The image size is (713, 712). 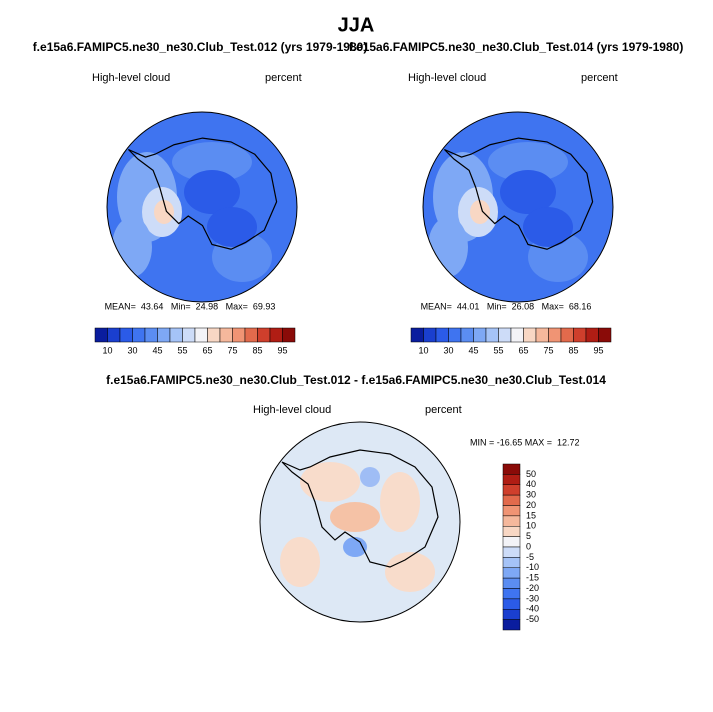 What do you see at coordinates (531, 484) in the screenshot?
I see `colorbar-label: 40` at bounding box center [531, 484].